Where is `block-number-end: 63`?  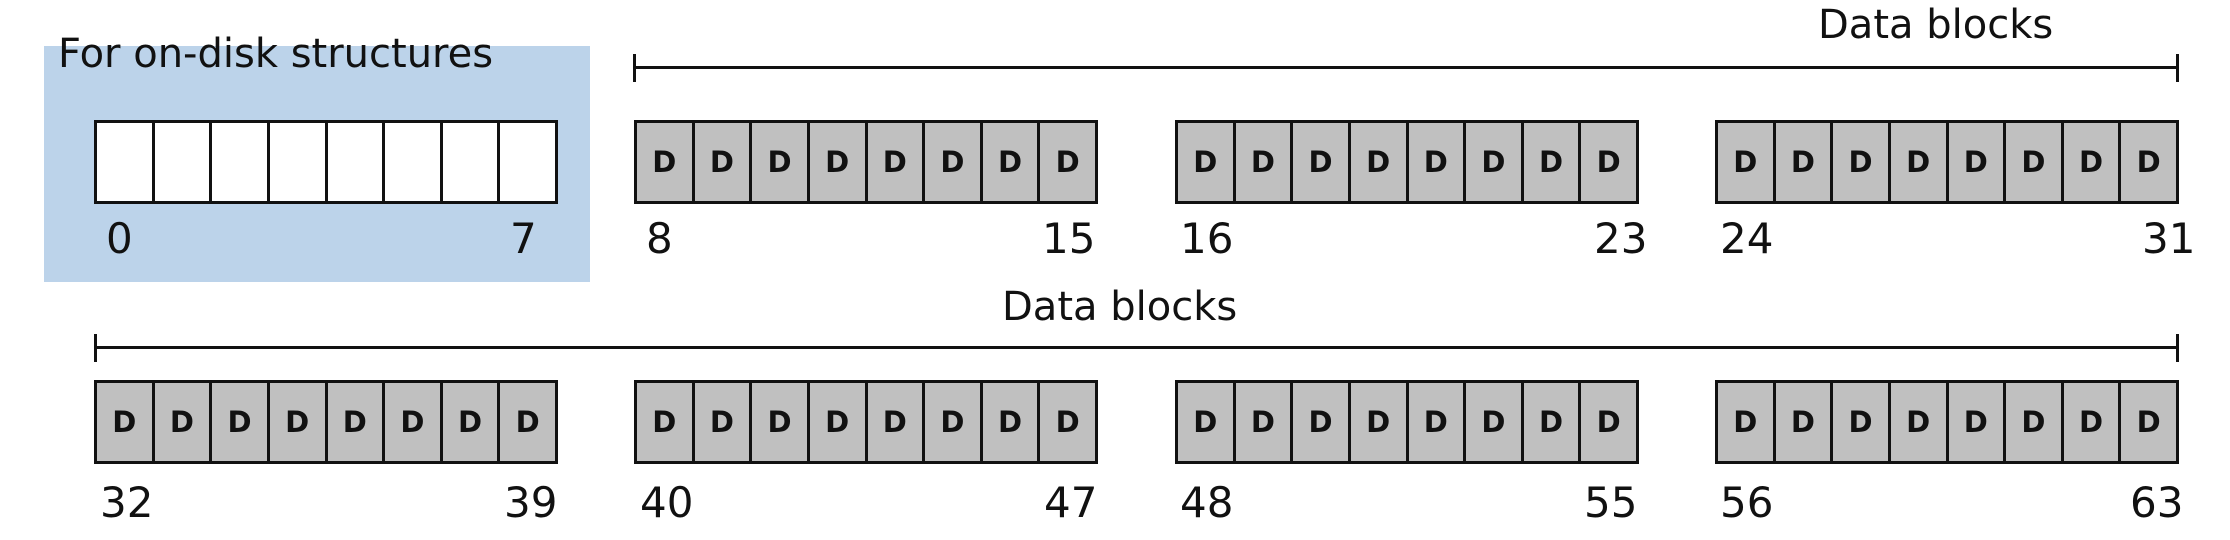 block-number-end: 63 is located at coordinates (2157, 502).